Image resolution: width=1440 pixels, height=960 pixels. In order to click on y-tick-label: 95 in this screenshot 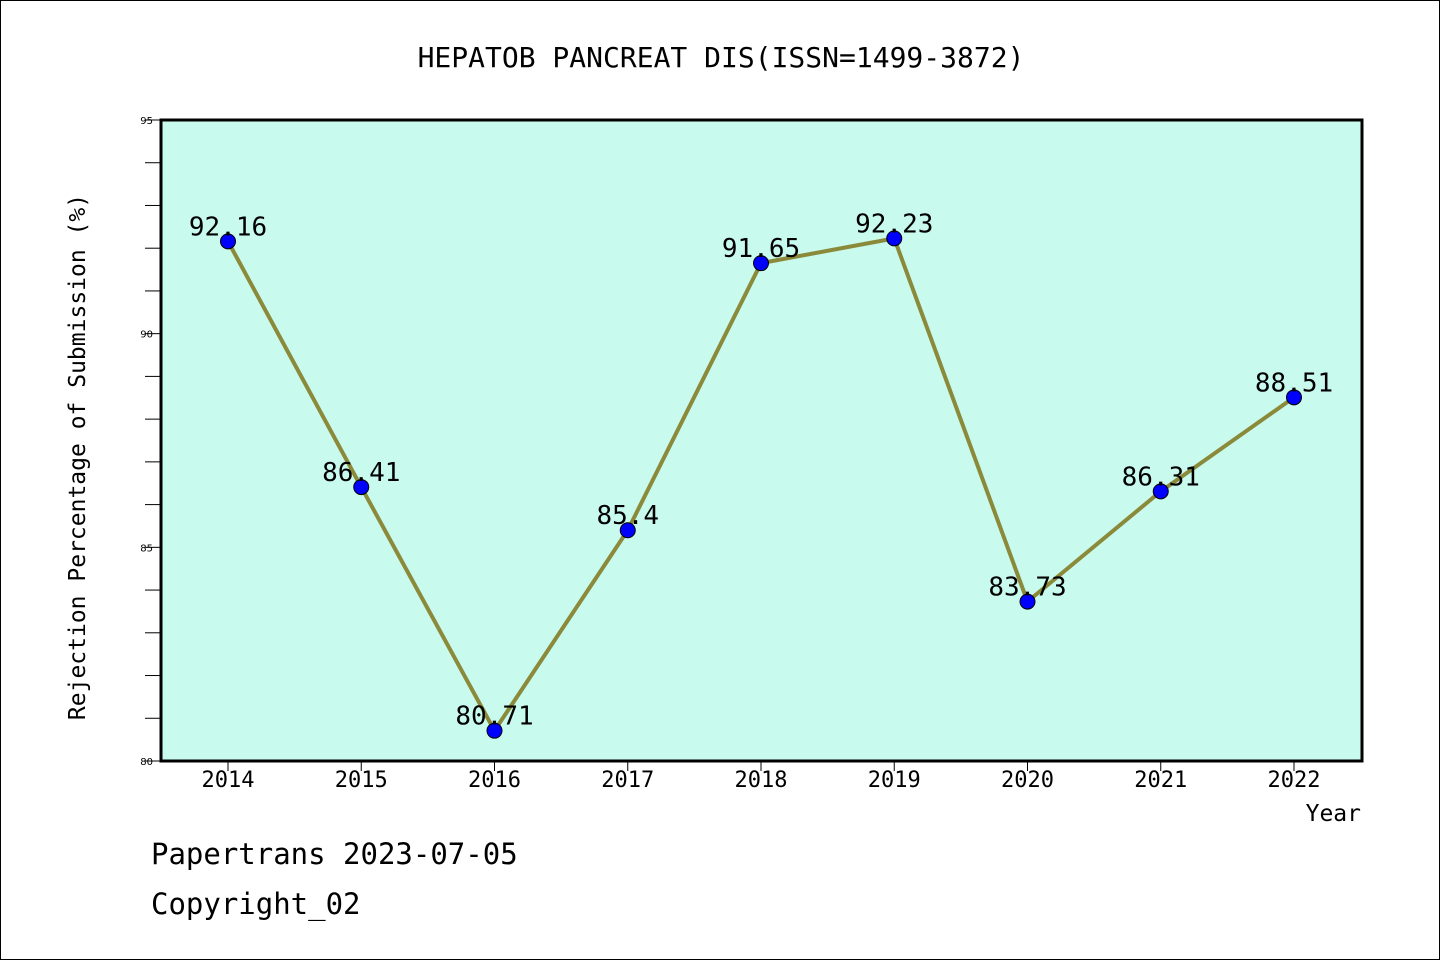, I will do `click(146, 121)`.